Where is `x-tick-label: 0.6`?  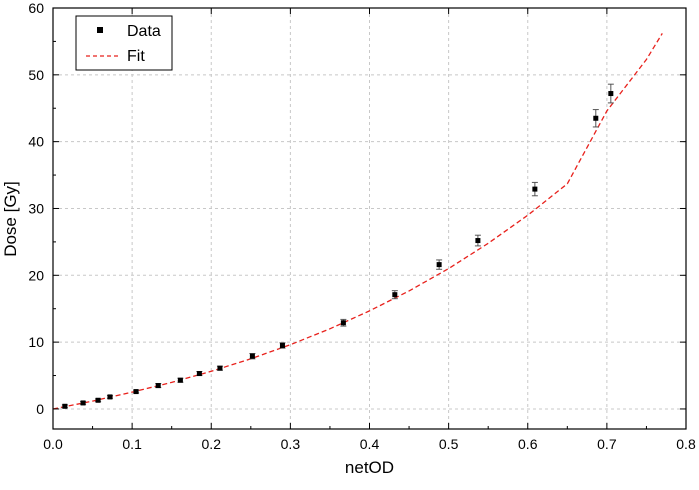 x-tick-label: 0.6 is located at coordinates (528, 444).